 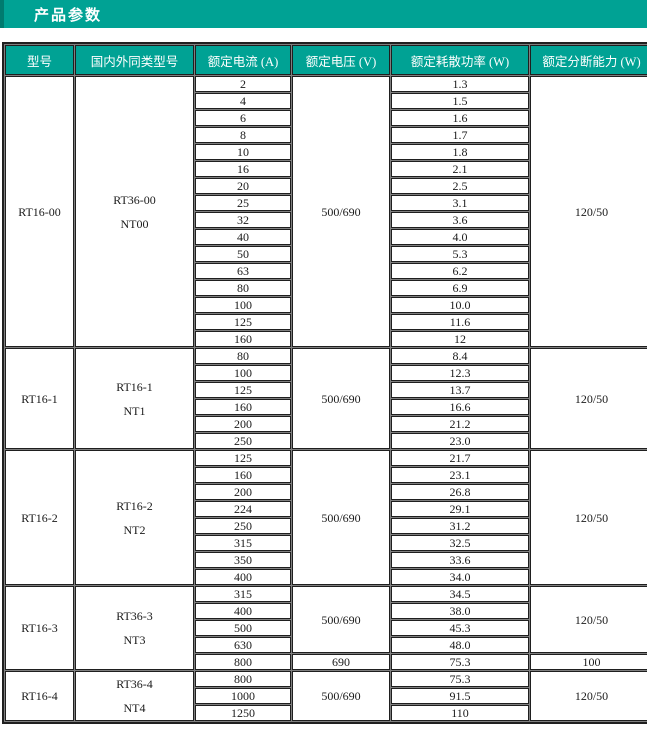 What do you see at coordinates (341, 60) in the screenshot?
I see `column-header-rated-voltage: 额定电压 (V)` at bounding box center [341, 60].